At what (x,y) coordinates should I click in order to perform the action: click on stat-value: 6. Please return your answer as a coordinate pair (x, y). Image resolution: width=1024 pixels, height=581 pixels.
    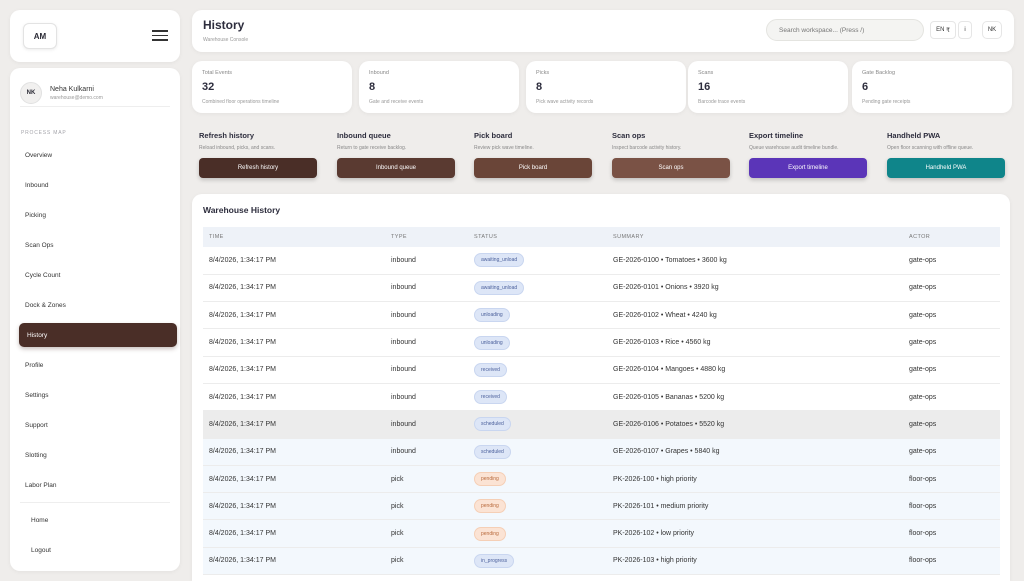
    Looking at the image, I should click on (865, 87).